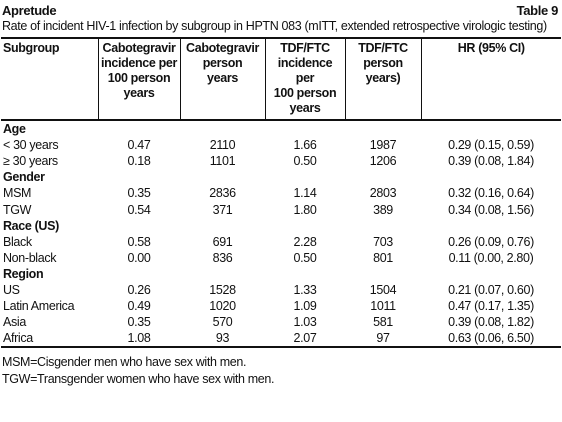  What do you see at coordinates (29, 10) in the screenshot?
I see `header-title: Apretude` at bounding box center [29, 10].